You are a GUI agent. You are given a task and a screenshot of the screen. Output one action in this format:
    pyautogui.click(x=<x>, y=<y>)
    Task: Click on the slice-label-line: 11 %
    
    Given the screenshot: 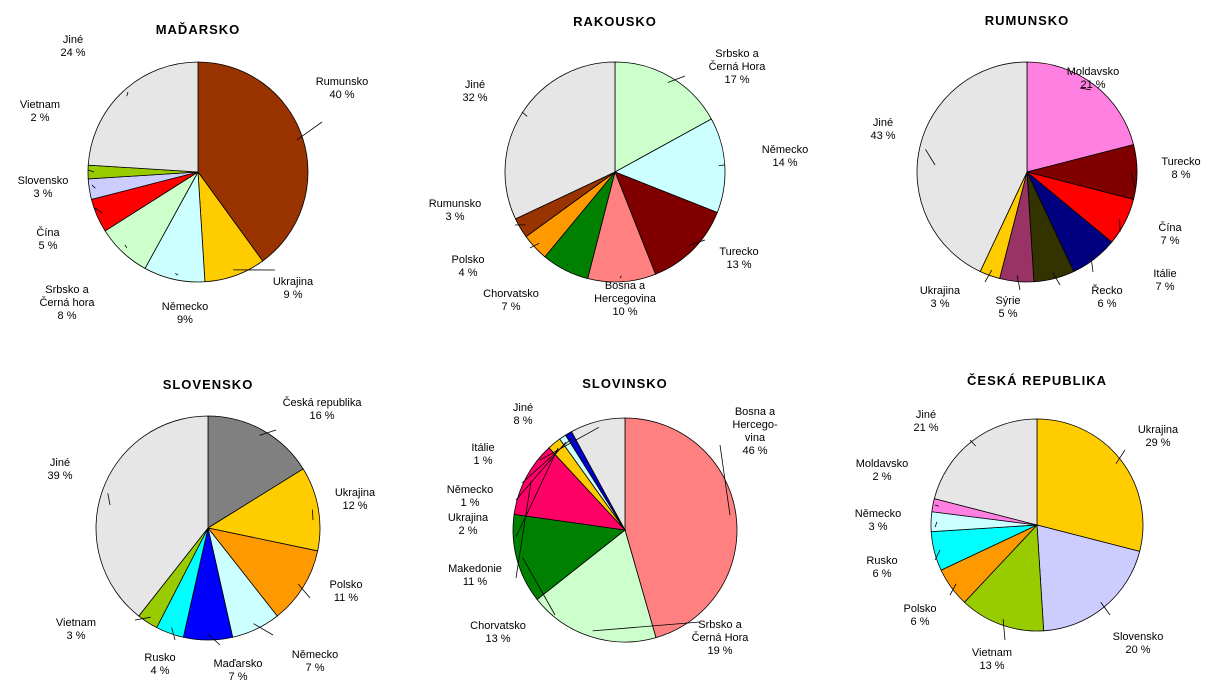 What is the action you would take?
    pyautogui.click(x=475, y=582)
    